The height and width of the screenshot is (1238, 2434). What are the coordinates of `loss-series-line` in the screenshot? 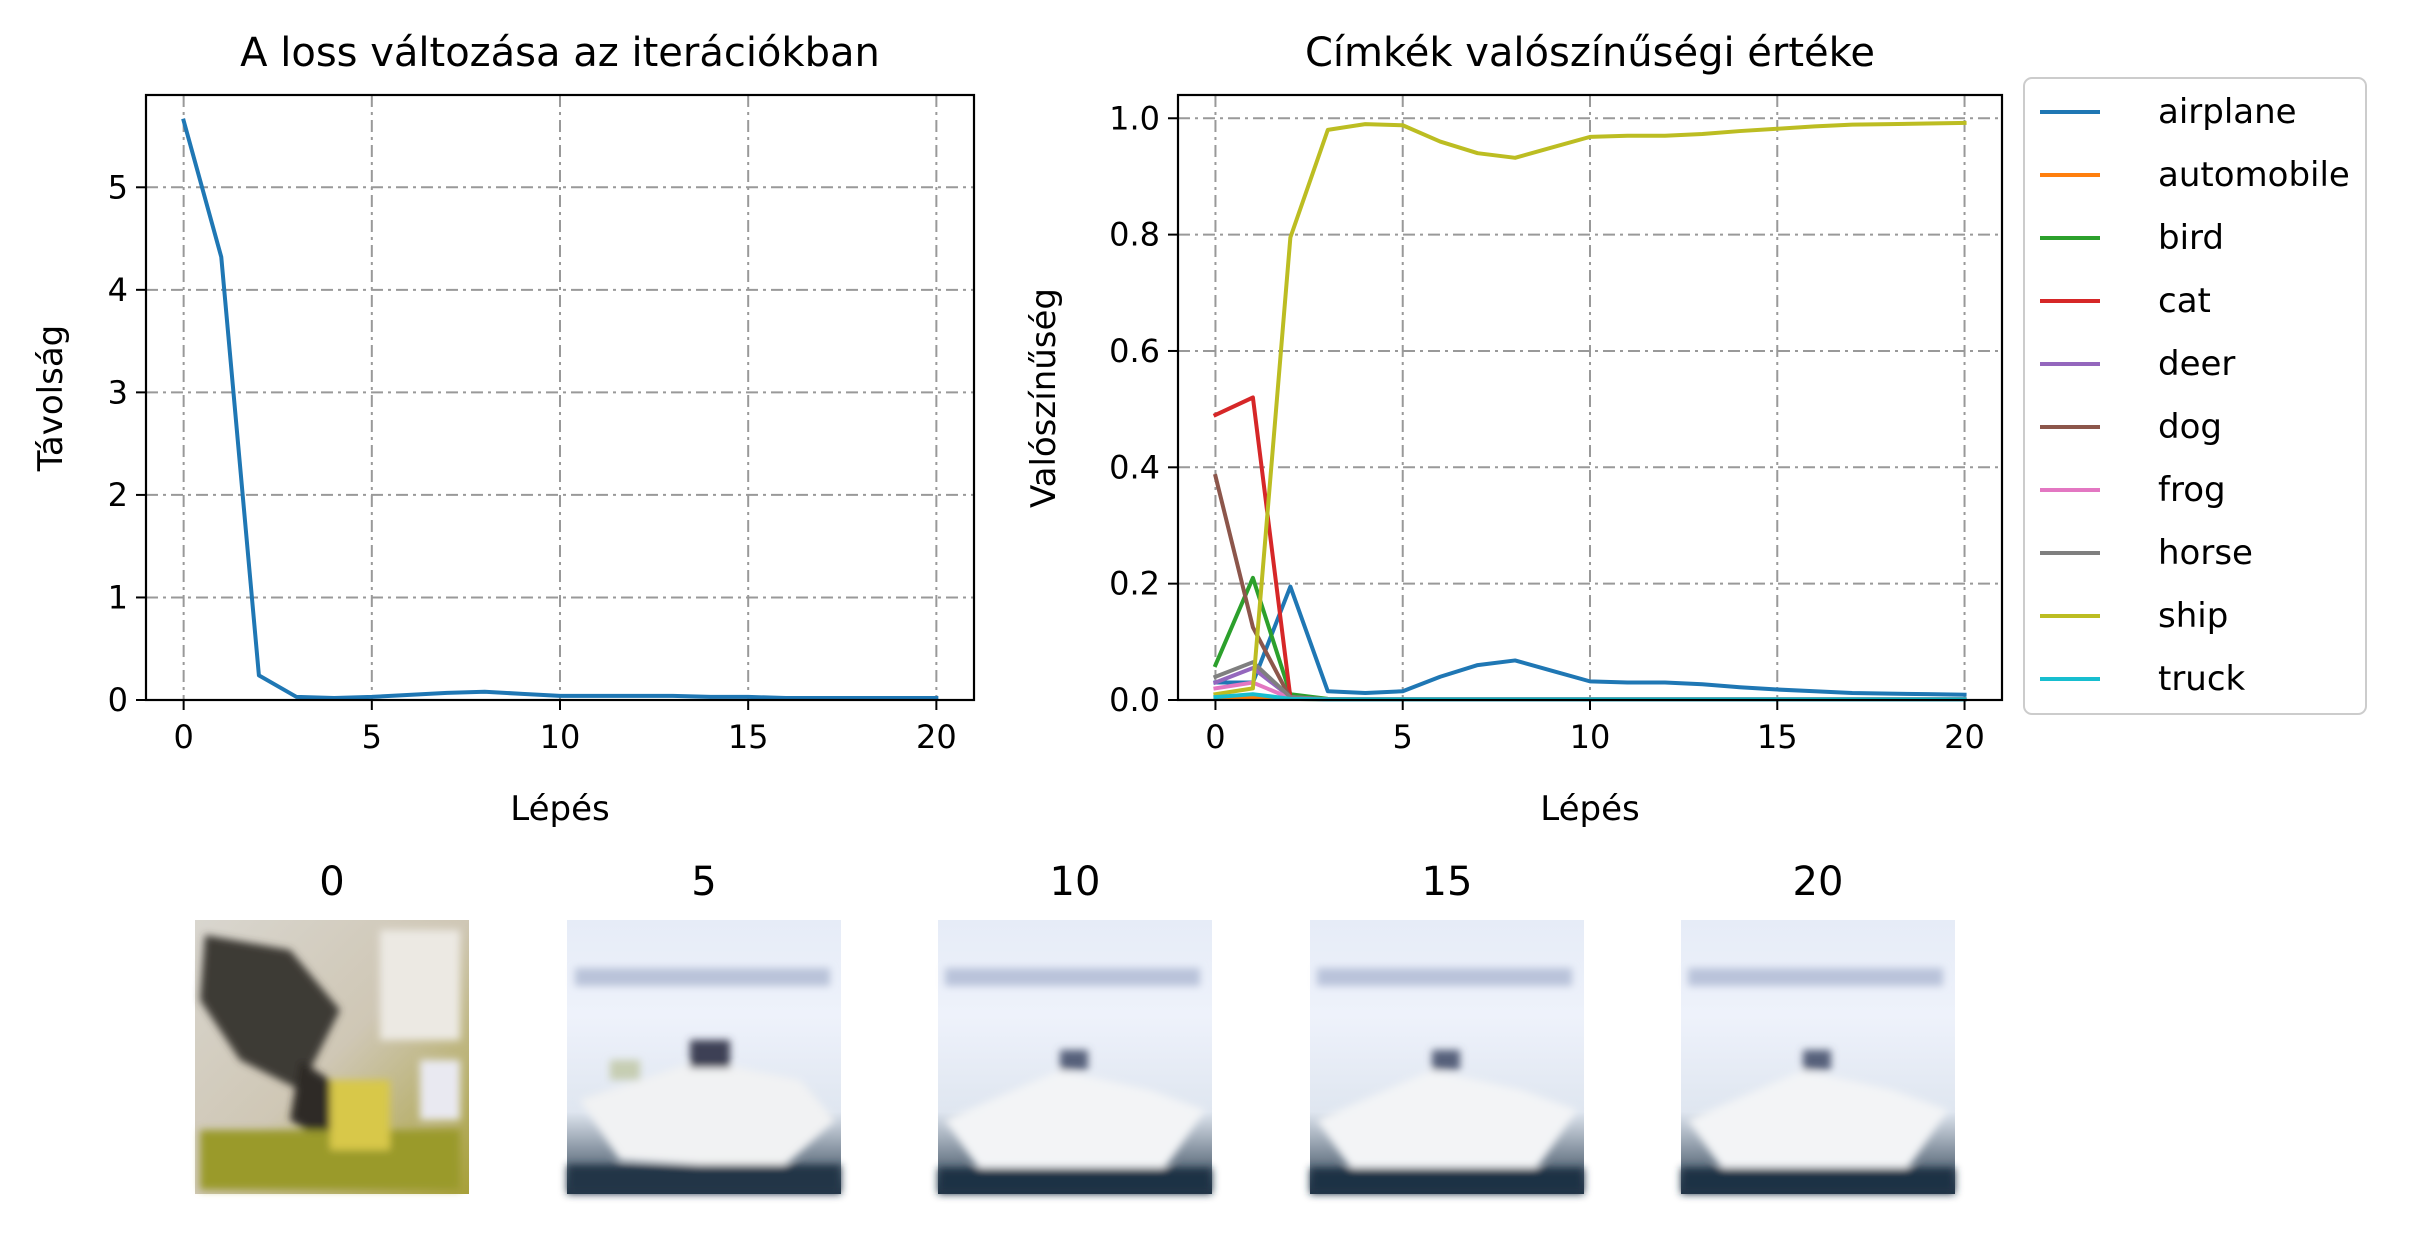 It's located at (560, 409).